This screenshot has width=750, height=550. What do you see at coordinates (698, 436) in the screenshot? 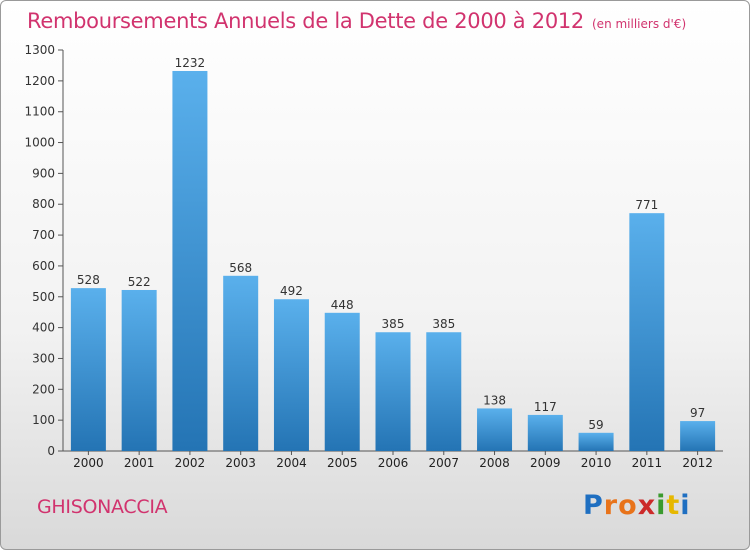
I see `bar-2012` at bounding box center [698, 436].